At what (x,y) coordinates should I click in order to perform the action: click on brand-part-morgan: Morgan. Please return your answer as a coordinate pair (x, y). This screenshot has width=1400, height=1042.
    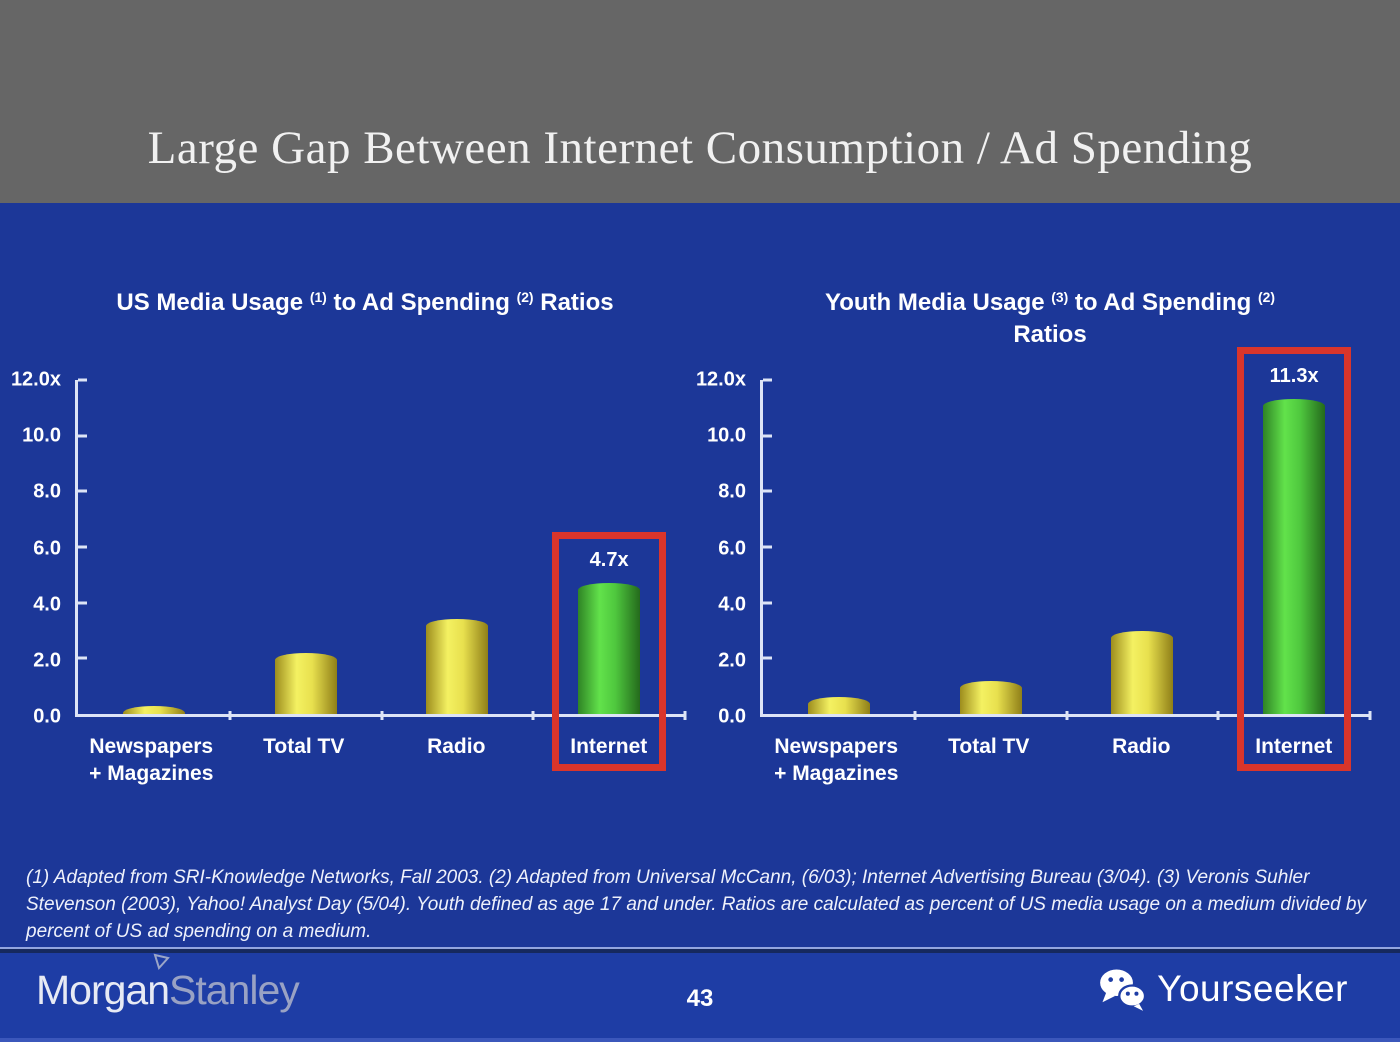
    Looking at the image, I should click on (103, 990).